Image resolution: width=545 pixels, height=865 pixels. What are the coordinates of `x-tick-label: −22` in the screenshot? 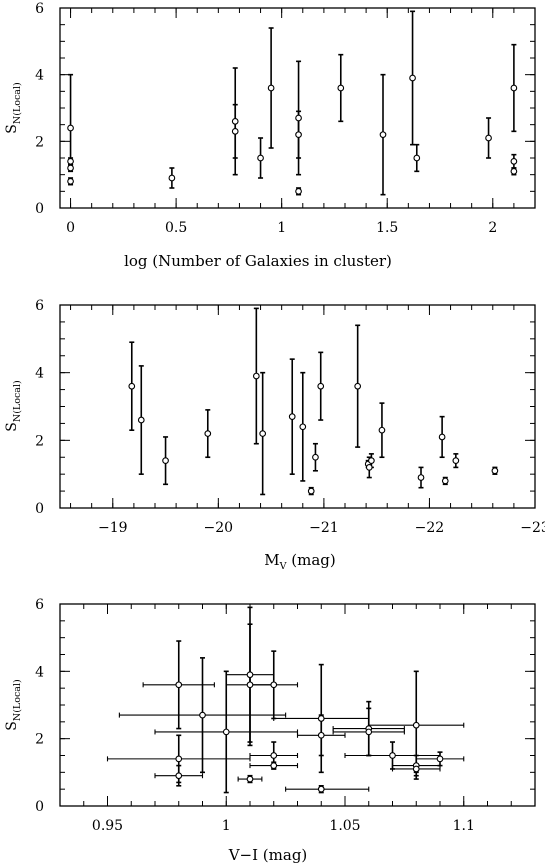 It's located at (430, 528).